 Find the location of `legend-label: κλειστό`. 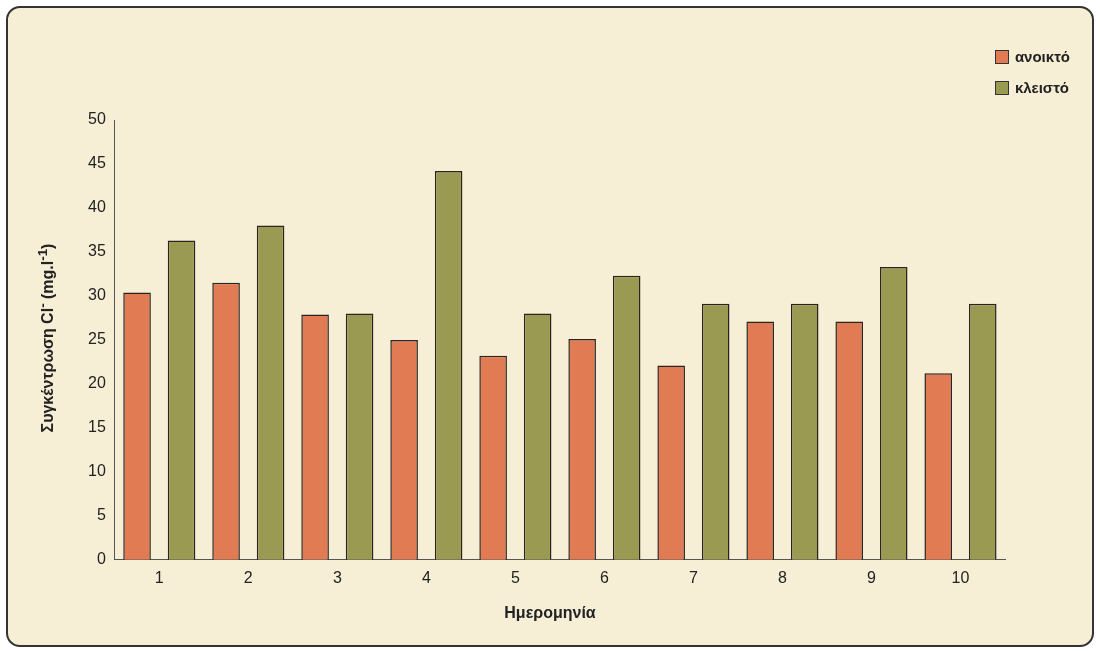

legend-label: κλειστό is located at coordinates (1041, 87).